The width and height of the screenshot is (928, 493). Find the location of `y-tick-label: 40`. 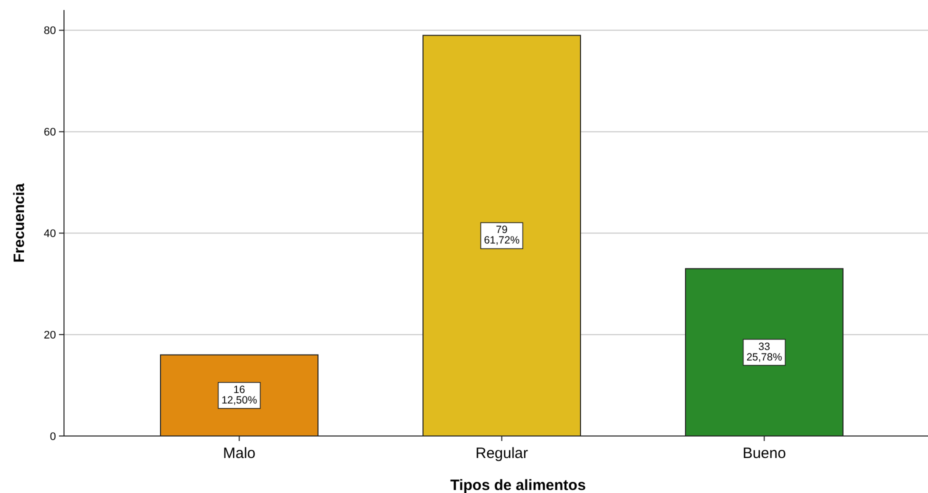

y-tick-label: 40 is located at coordinates (50, 234).